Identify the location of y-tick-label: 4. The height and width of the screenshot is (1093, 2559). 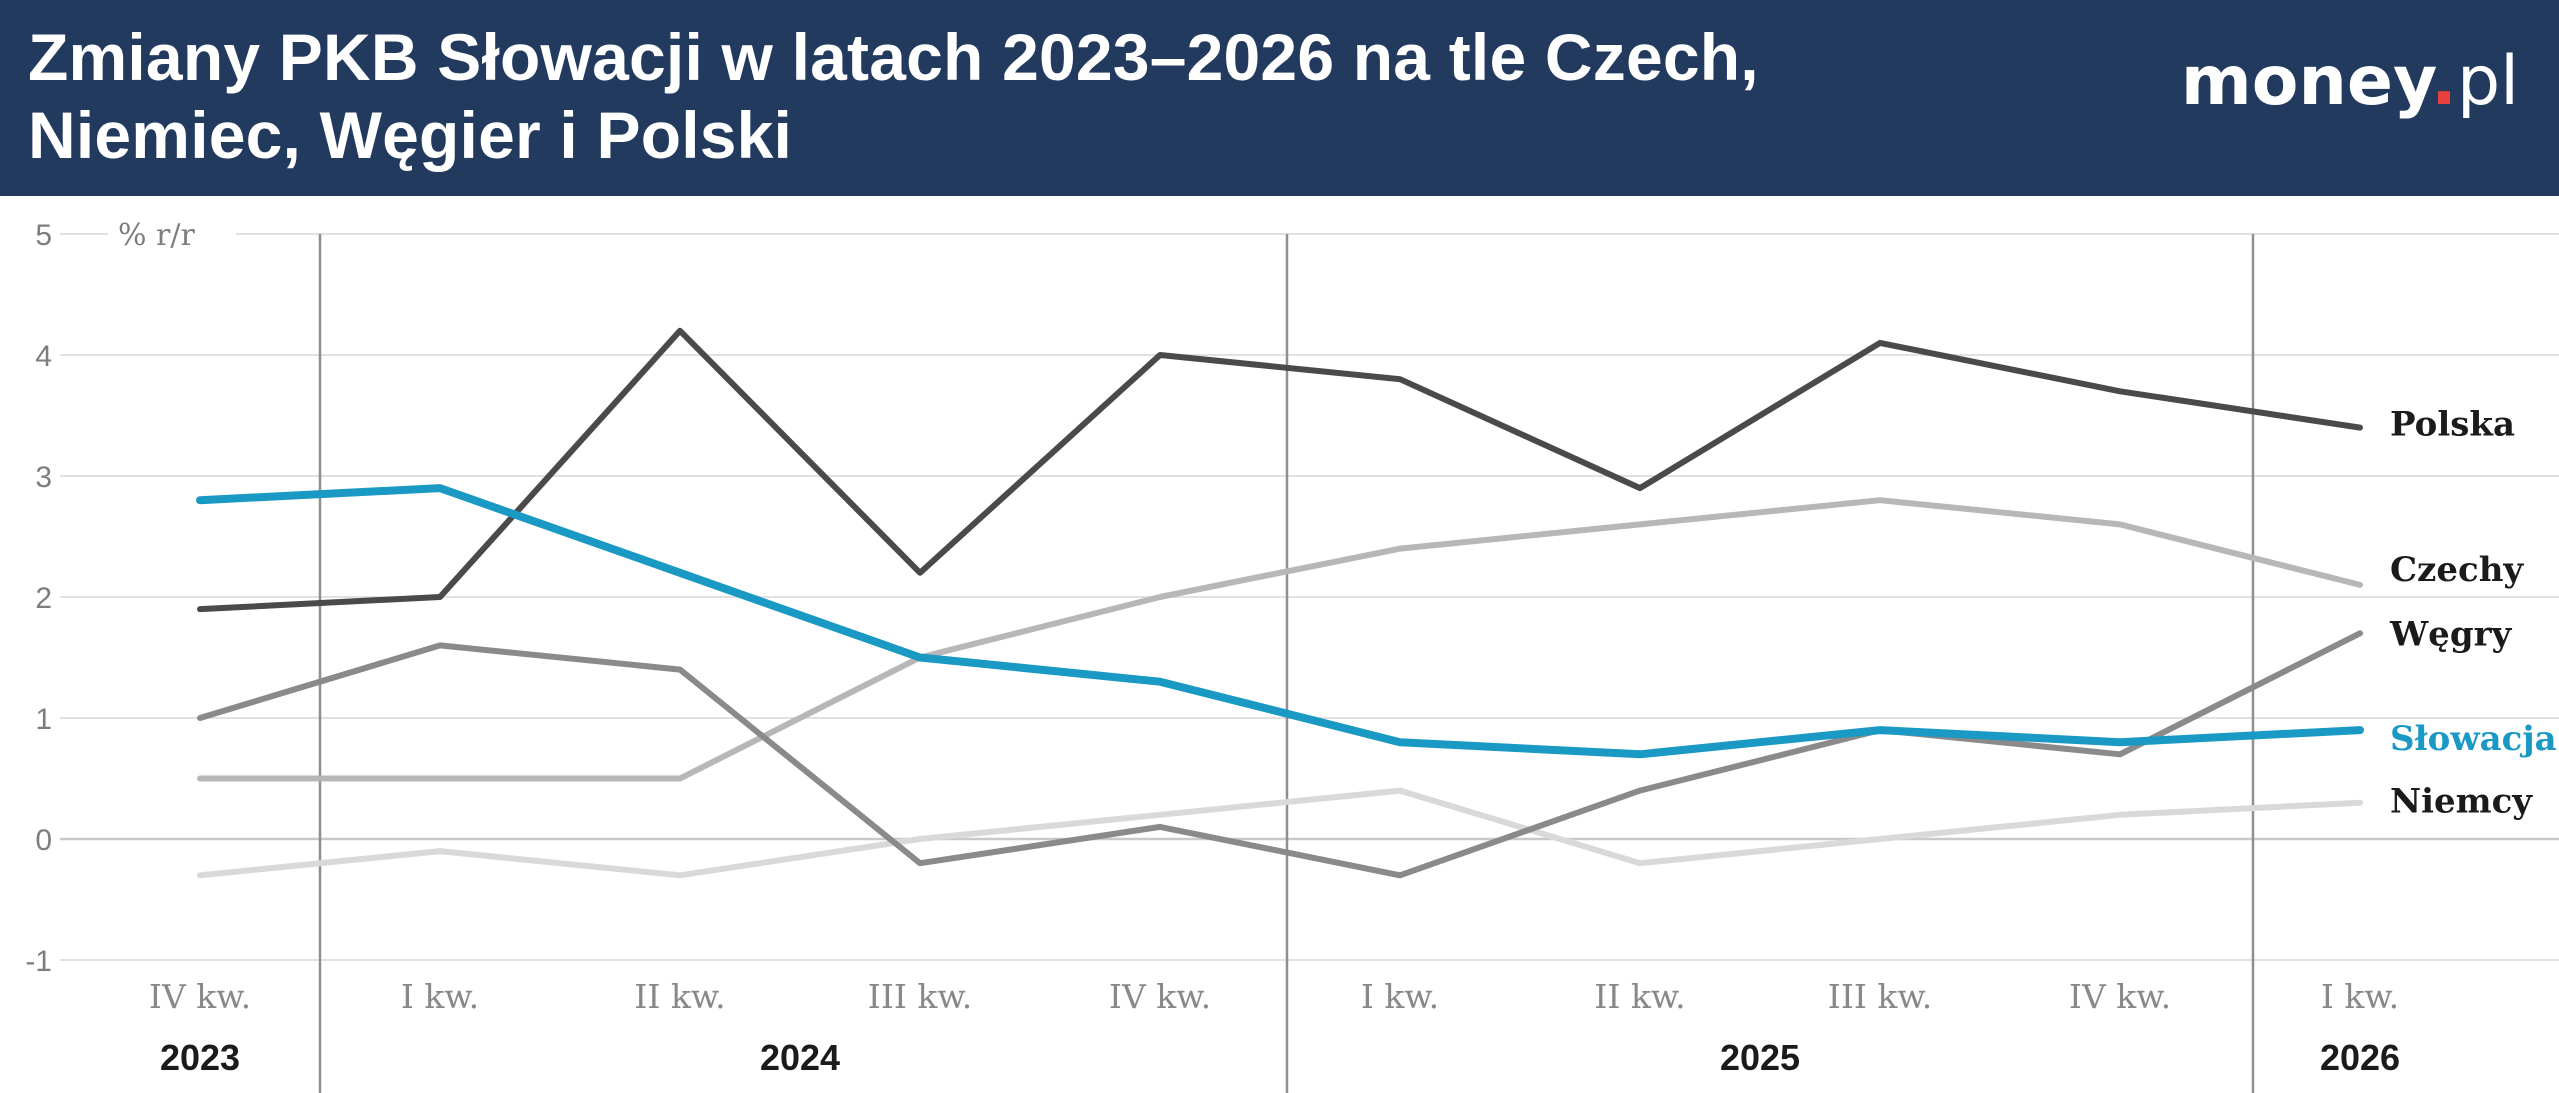
(43, 356).